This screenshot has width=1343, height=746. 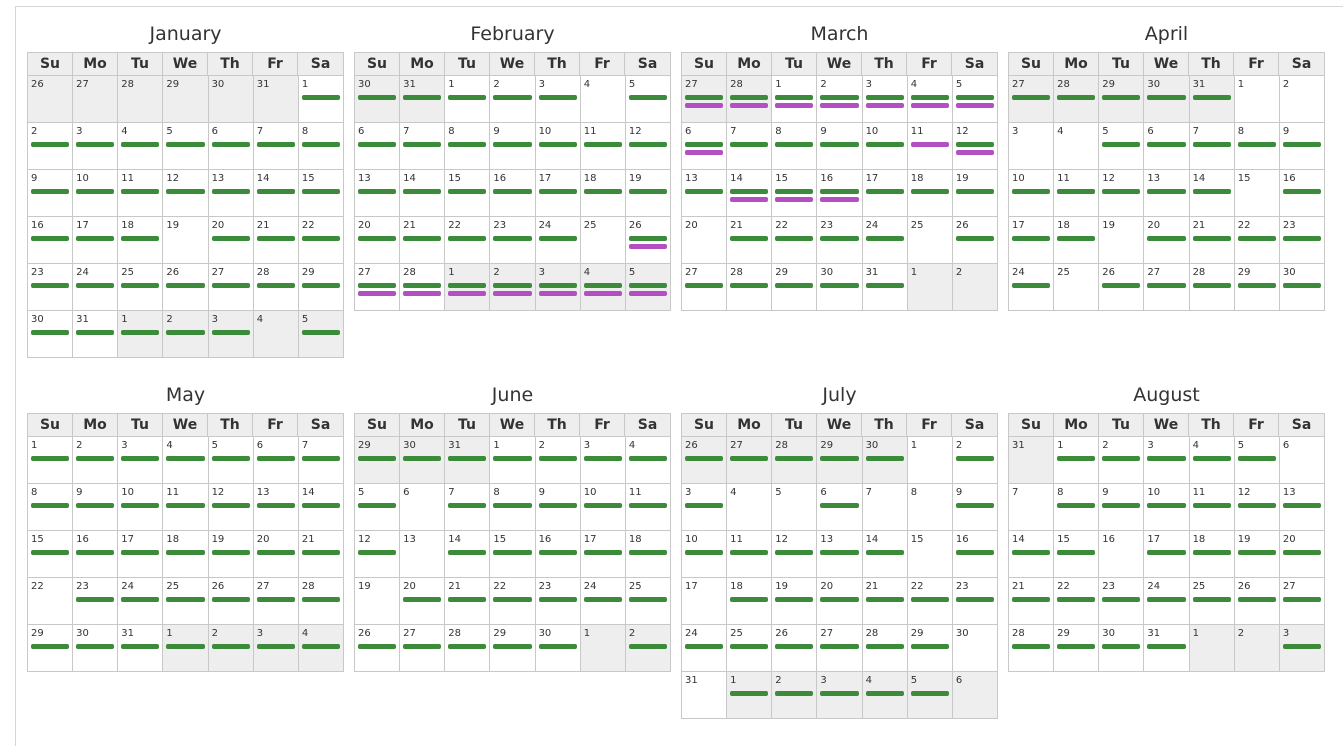 What do you see at coordinates (423, 99) in the screenshot?
I see `day-cell-other-month: 31` at bounding box center [423, 99].